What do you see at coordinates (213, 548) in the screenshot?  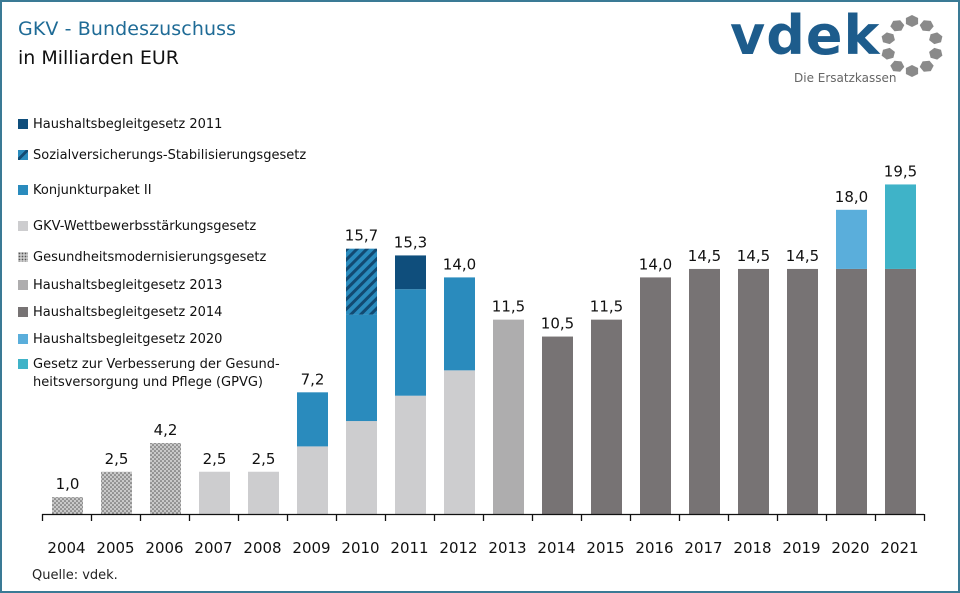 I see `x-tick-label-2007: 2007` at bounding box center [213, 548].